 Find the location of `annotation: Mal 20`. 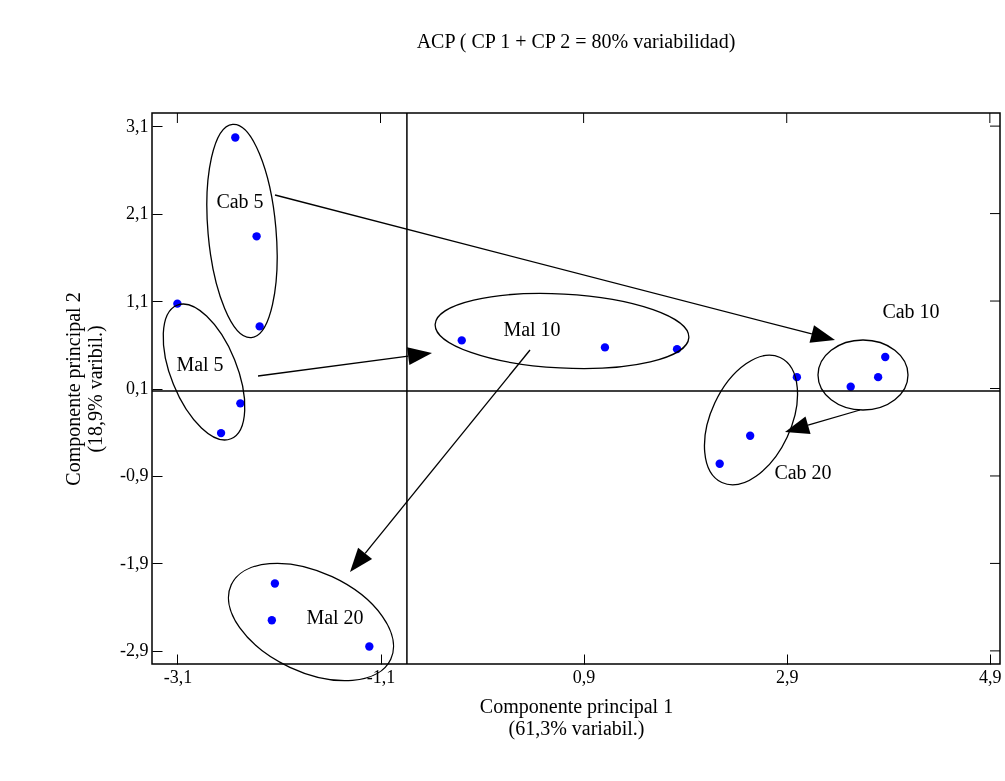

annotation: Mal 20 is located at coordinates (335, 617).